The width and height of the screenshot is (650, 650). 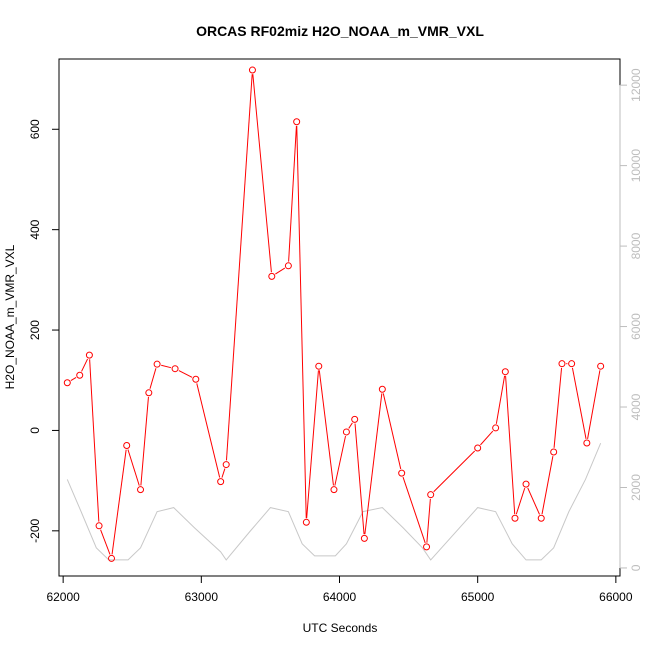 What do you see at coordinates (616, 597) in the screenshot?
I see `x-tick-label: 66000` at bounding box center [616, 597].